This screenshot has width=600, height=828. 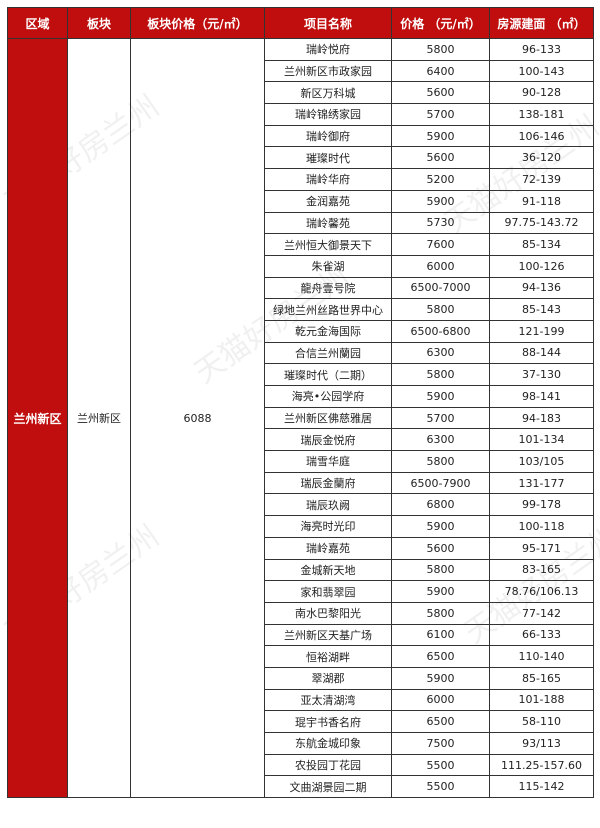 I want to click on table-row: 璀璨时代（二期） 5800 37-130, so click(x=301, y=374).